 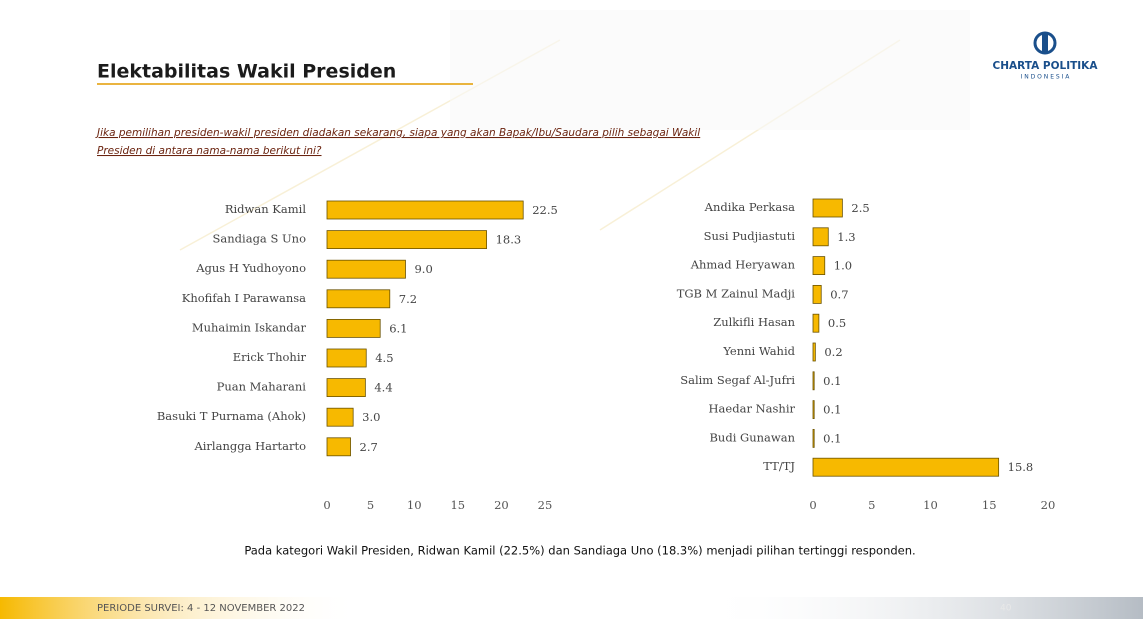 I want to click on value-label: 0.7, so click(x=839, y=294).